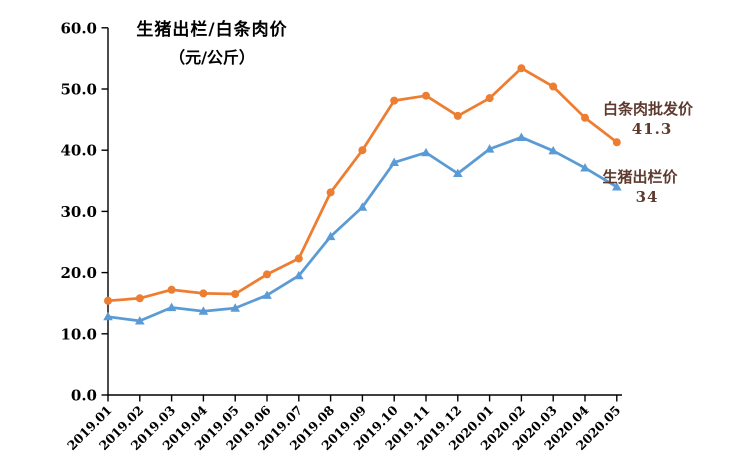 The height and width of the screenshot is (467, 749). What do you see at coordinates (648, 119) in the screenshot?
I see `series-label-wholesale-pork: 白条肉批发价 41.3` at bounding box center [648, 119].